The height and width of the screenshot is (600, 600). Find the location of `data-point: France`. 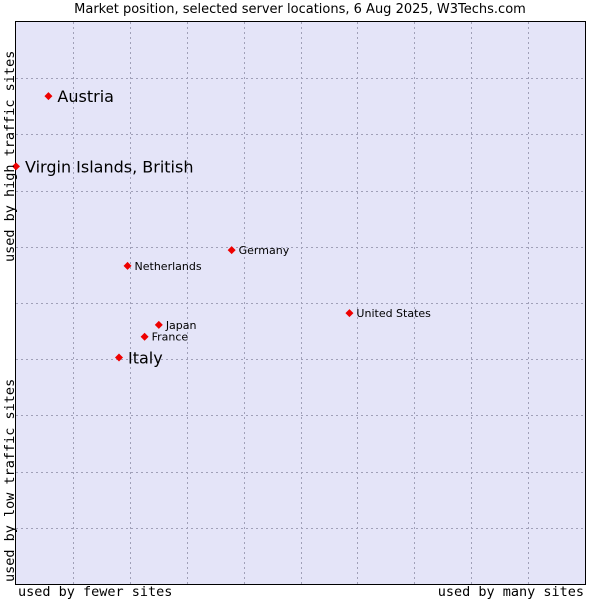

data-point: France is located at coordinates (164, 337).